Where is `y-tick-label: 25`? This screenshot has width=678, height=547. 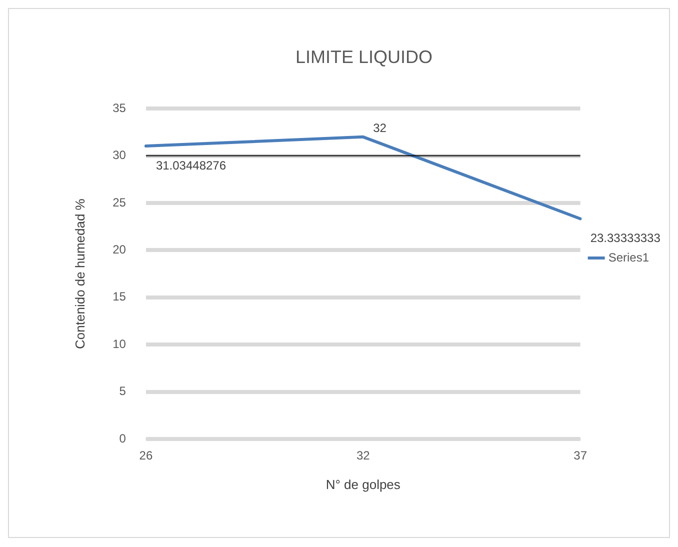 y-tick-label: 25 is located at coordinates (119, 202).